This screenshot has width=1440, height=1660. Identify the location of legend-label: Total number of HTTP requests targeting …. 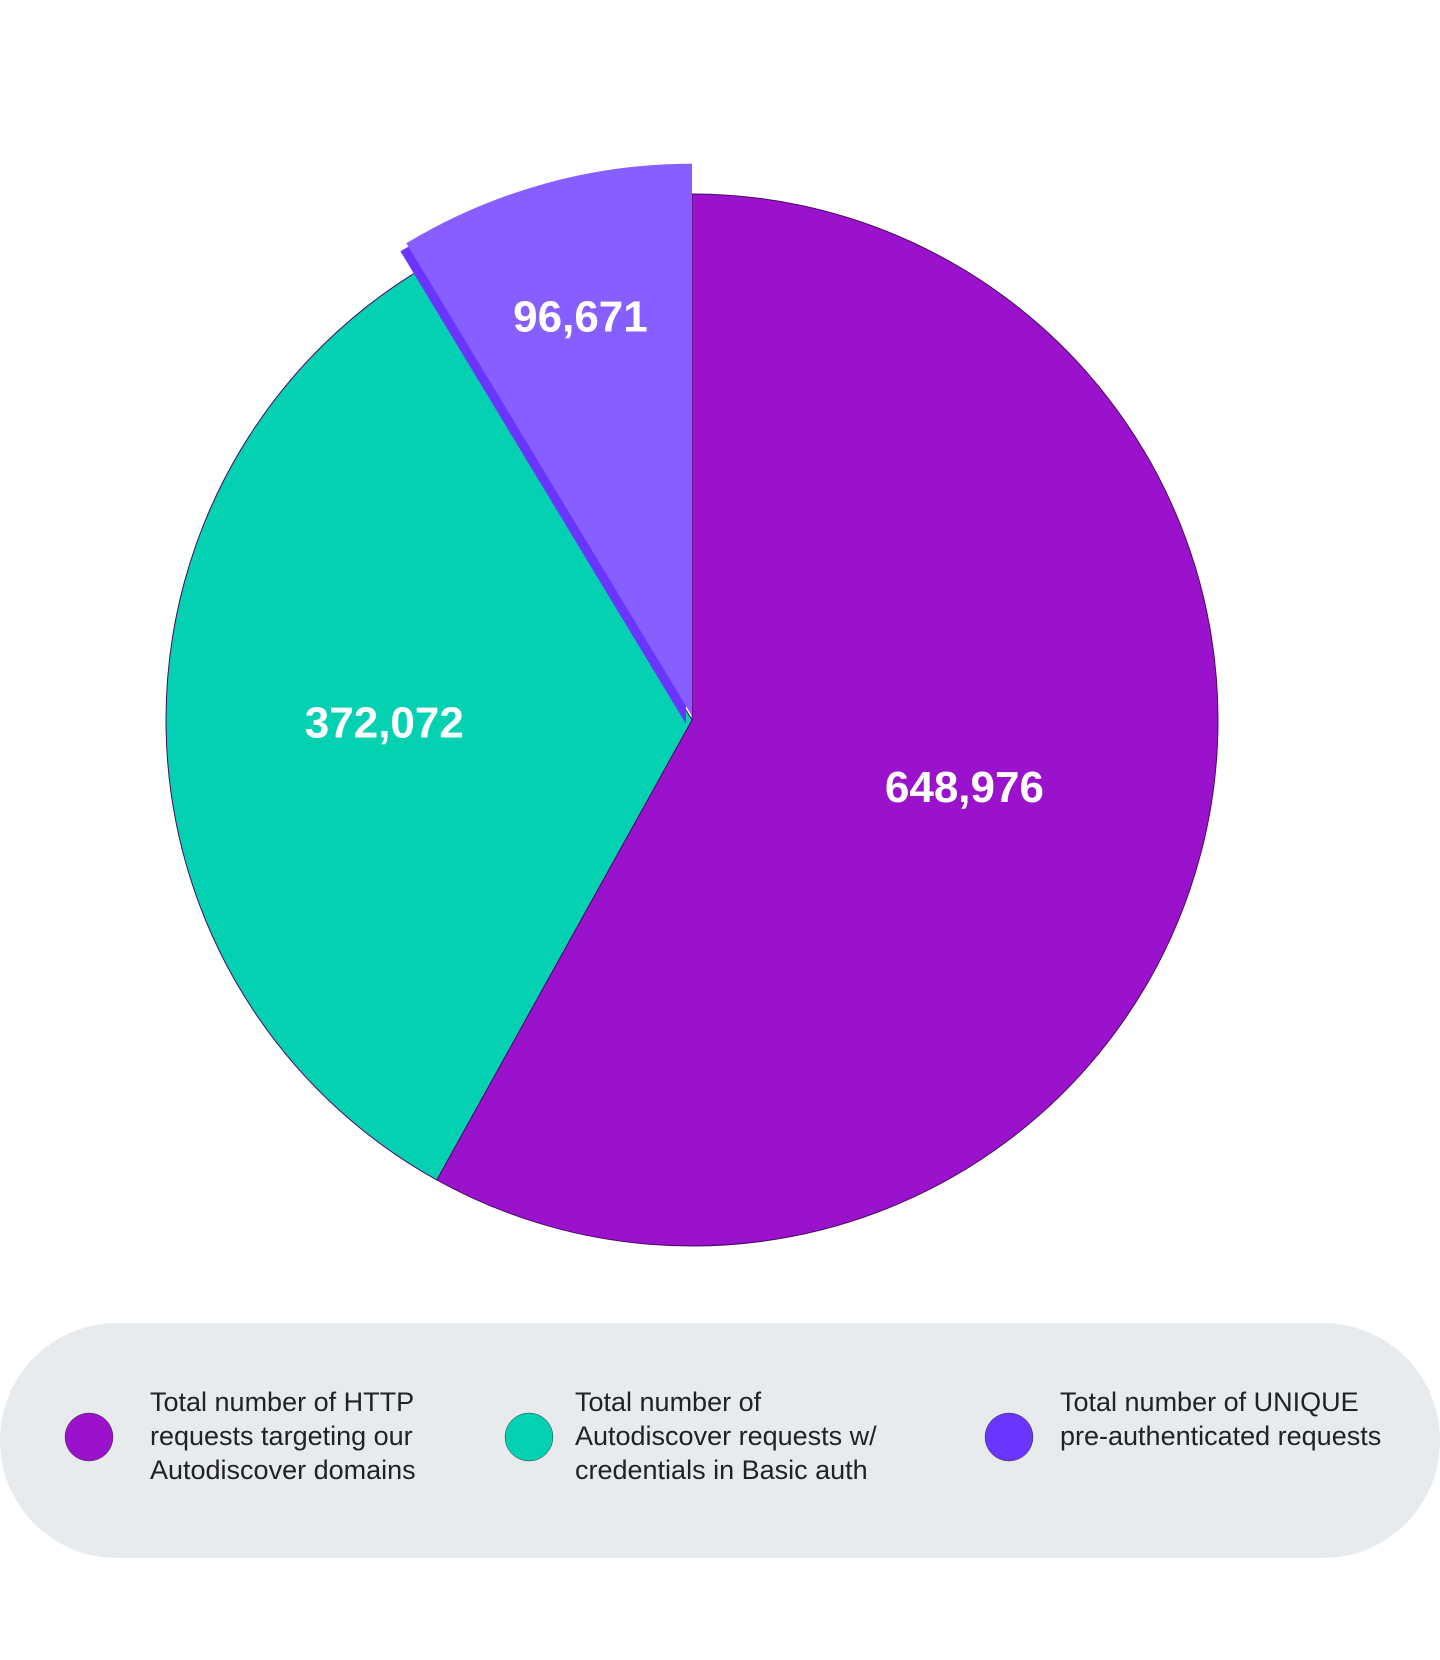
(283, 1436).